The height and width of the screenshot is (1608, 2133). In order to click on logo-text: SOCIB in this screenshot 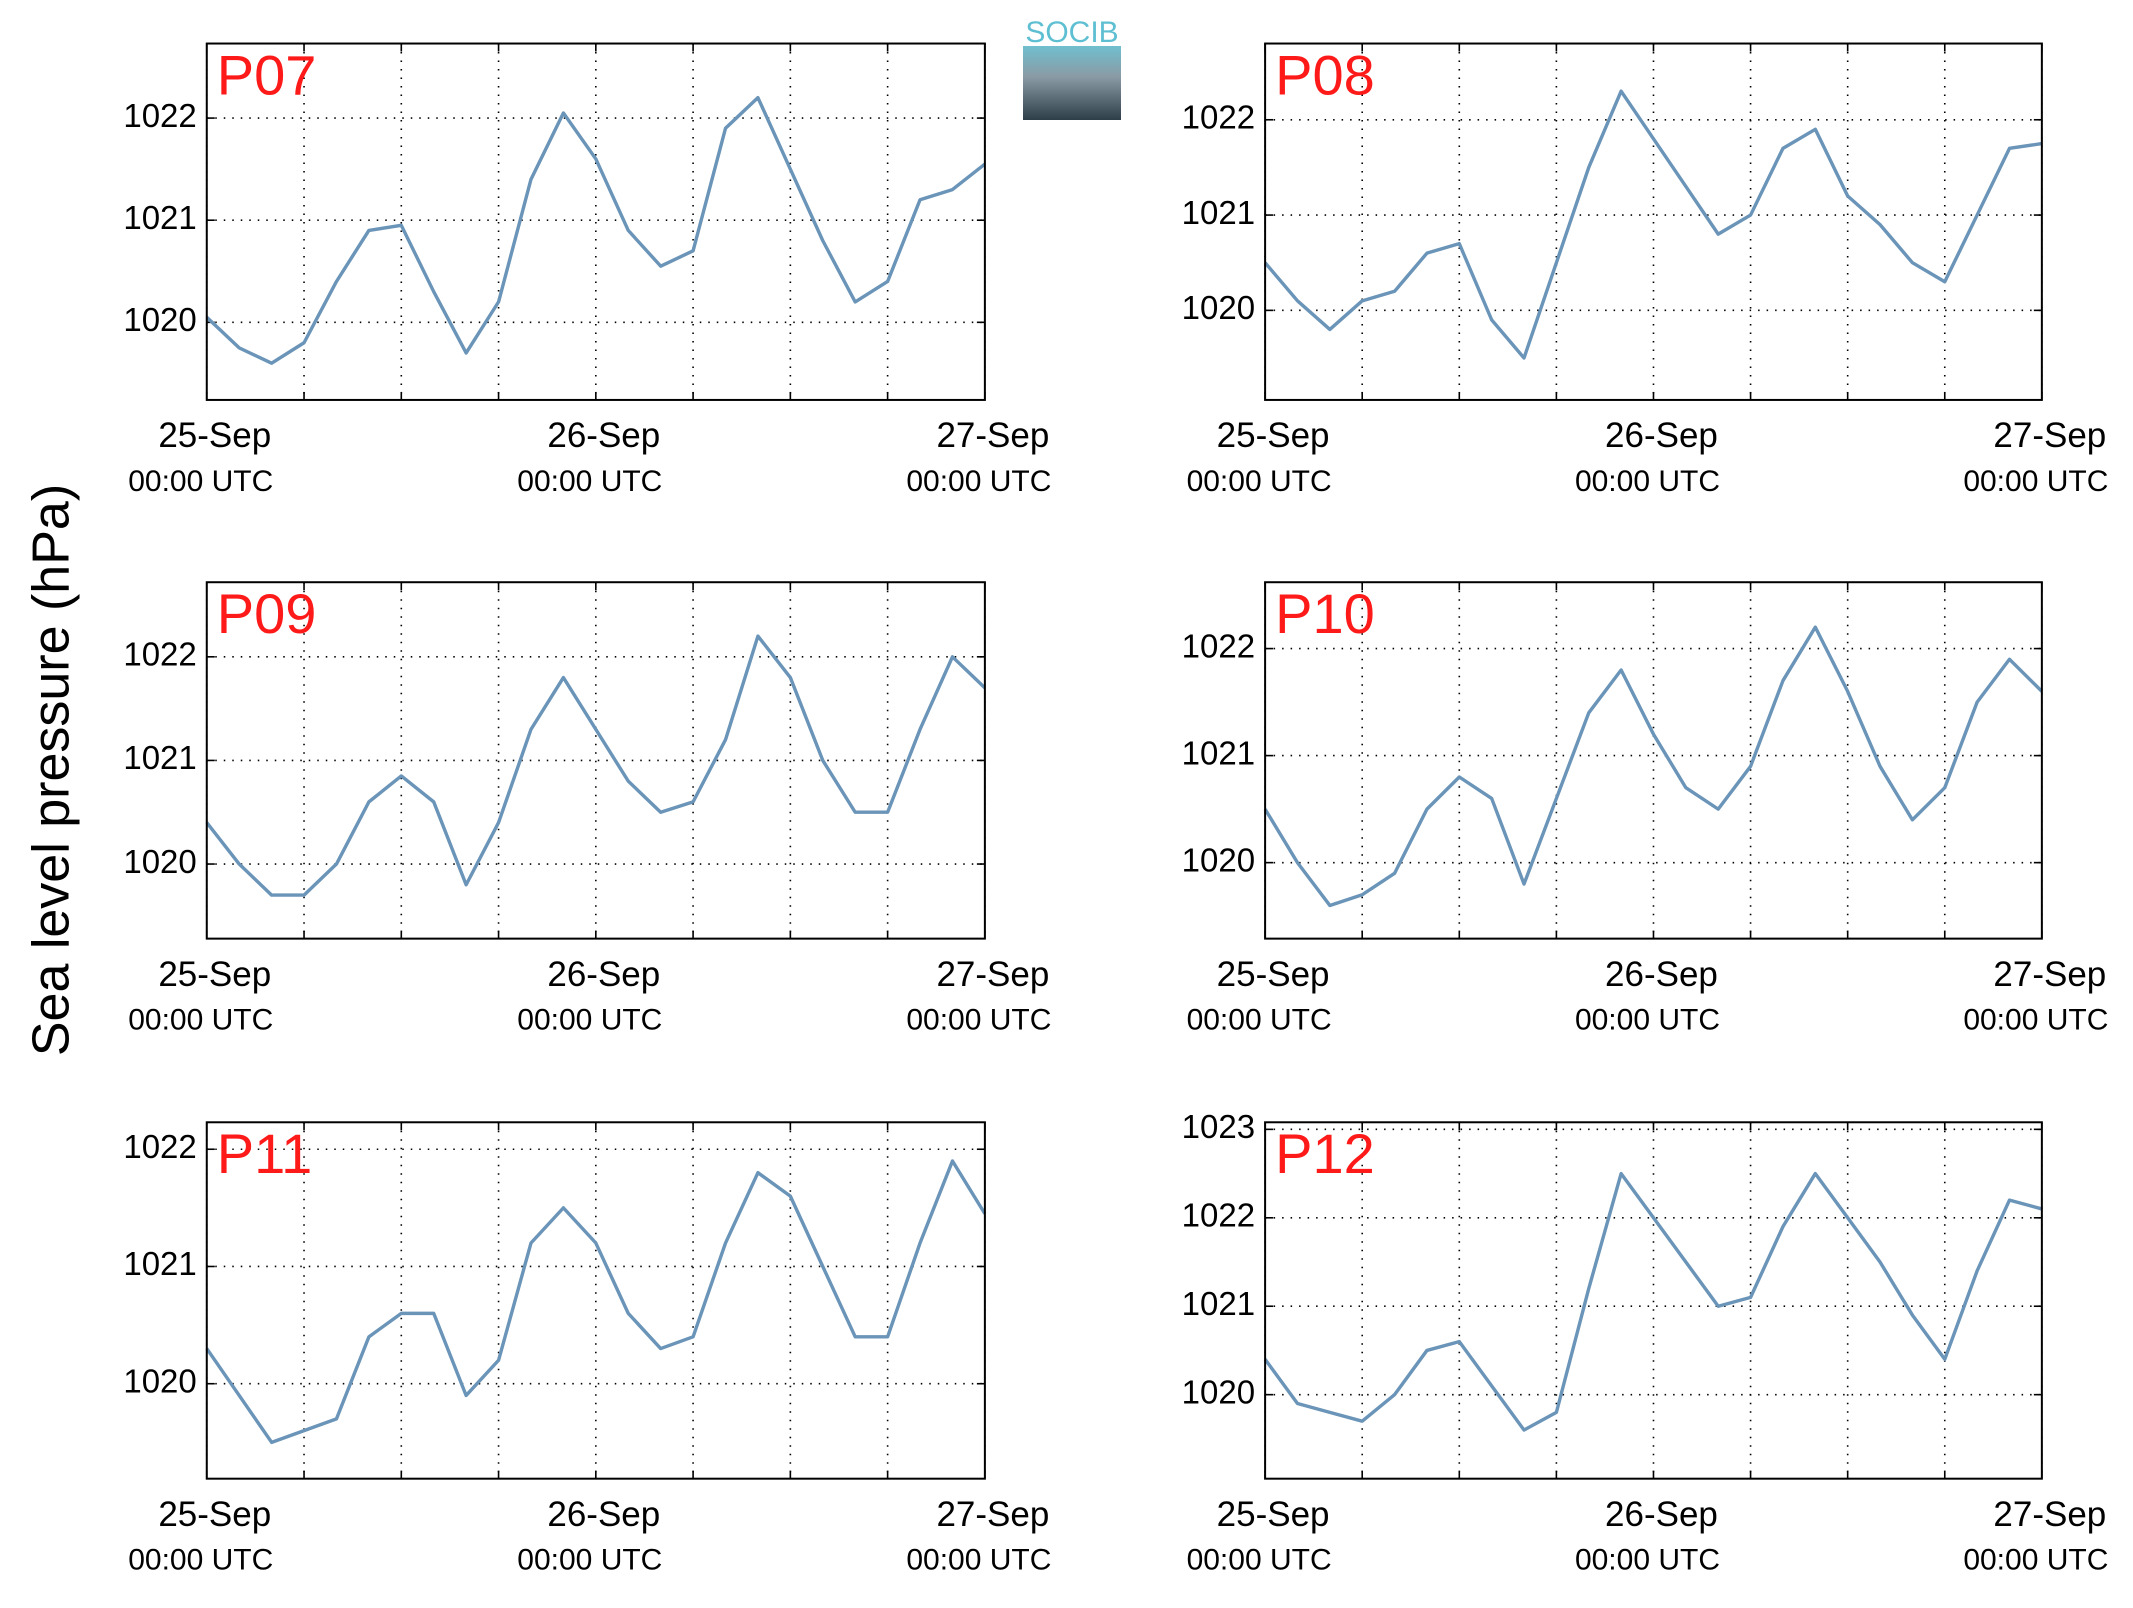, I will do `click(1071, 32)`.